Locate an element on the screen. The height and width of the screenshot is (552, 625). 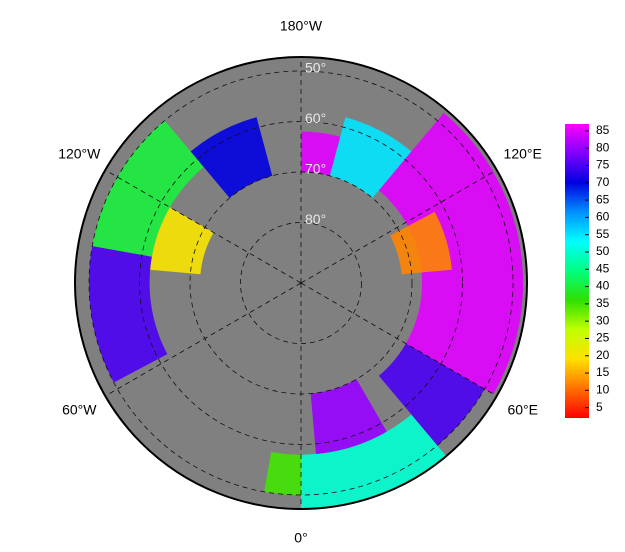
lat-label: 70° is located at coordinates (315, 169).